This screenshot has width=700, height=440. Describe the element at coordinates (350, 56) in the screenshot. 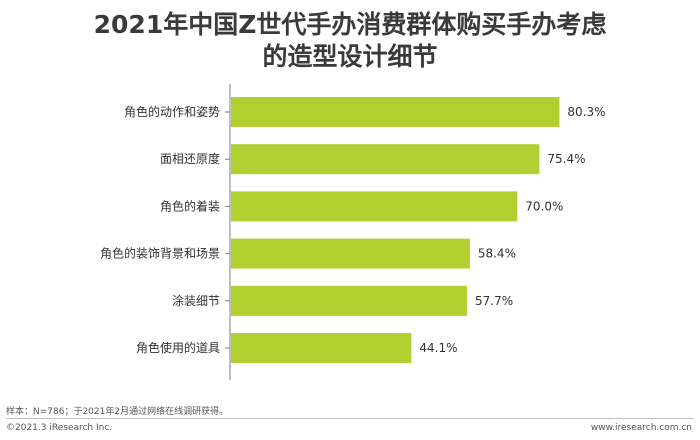

I see `chart-title-line-2: 的造型设计细节` at that location.